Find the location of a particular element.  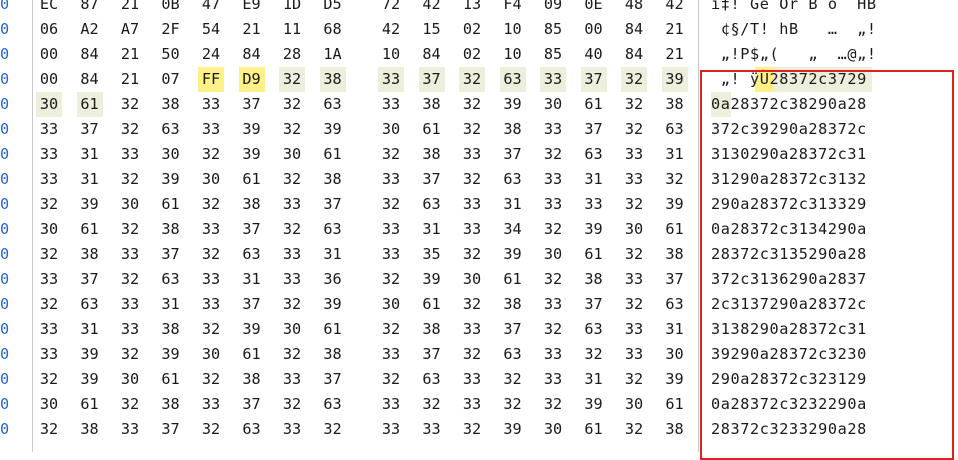

hex-byte: D5 is located at coordinates (332, 6).